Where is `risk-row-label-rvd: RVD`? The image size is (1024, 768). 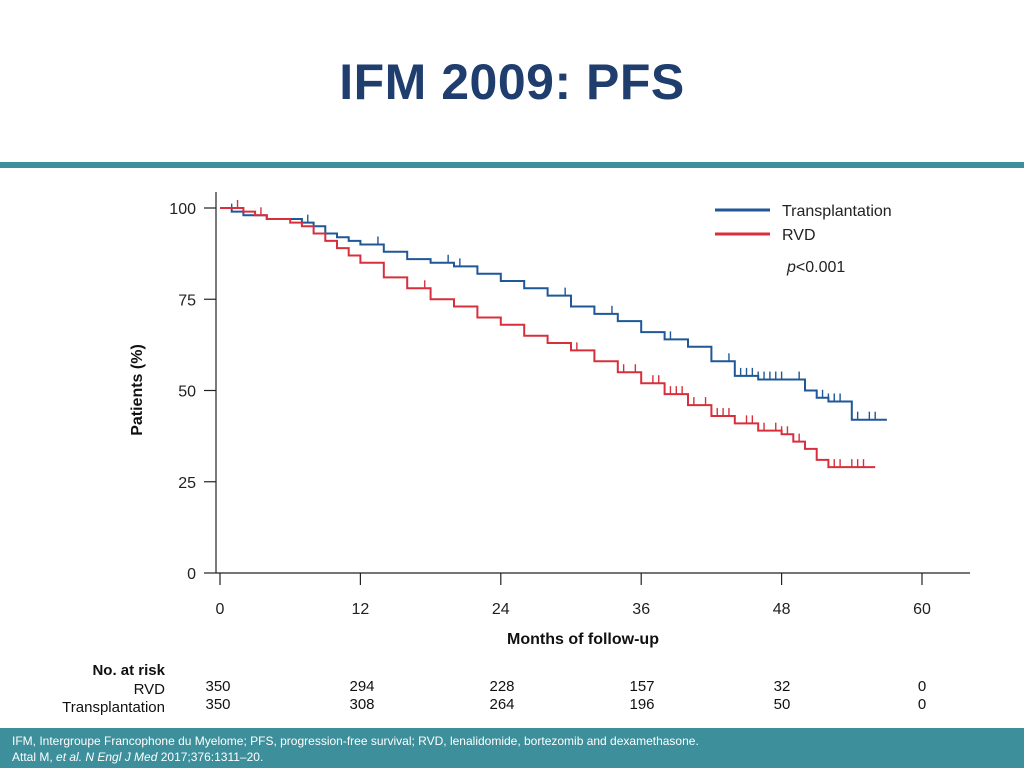 risk-row-label-rvd: RVD is located at coordinates (149, 689).